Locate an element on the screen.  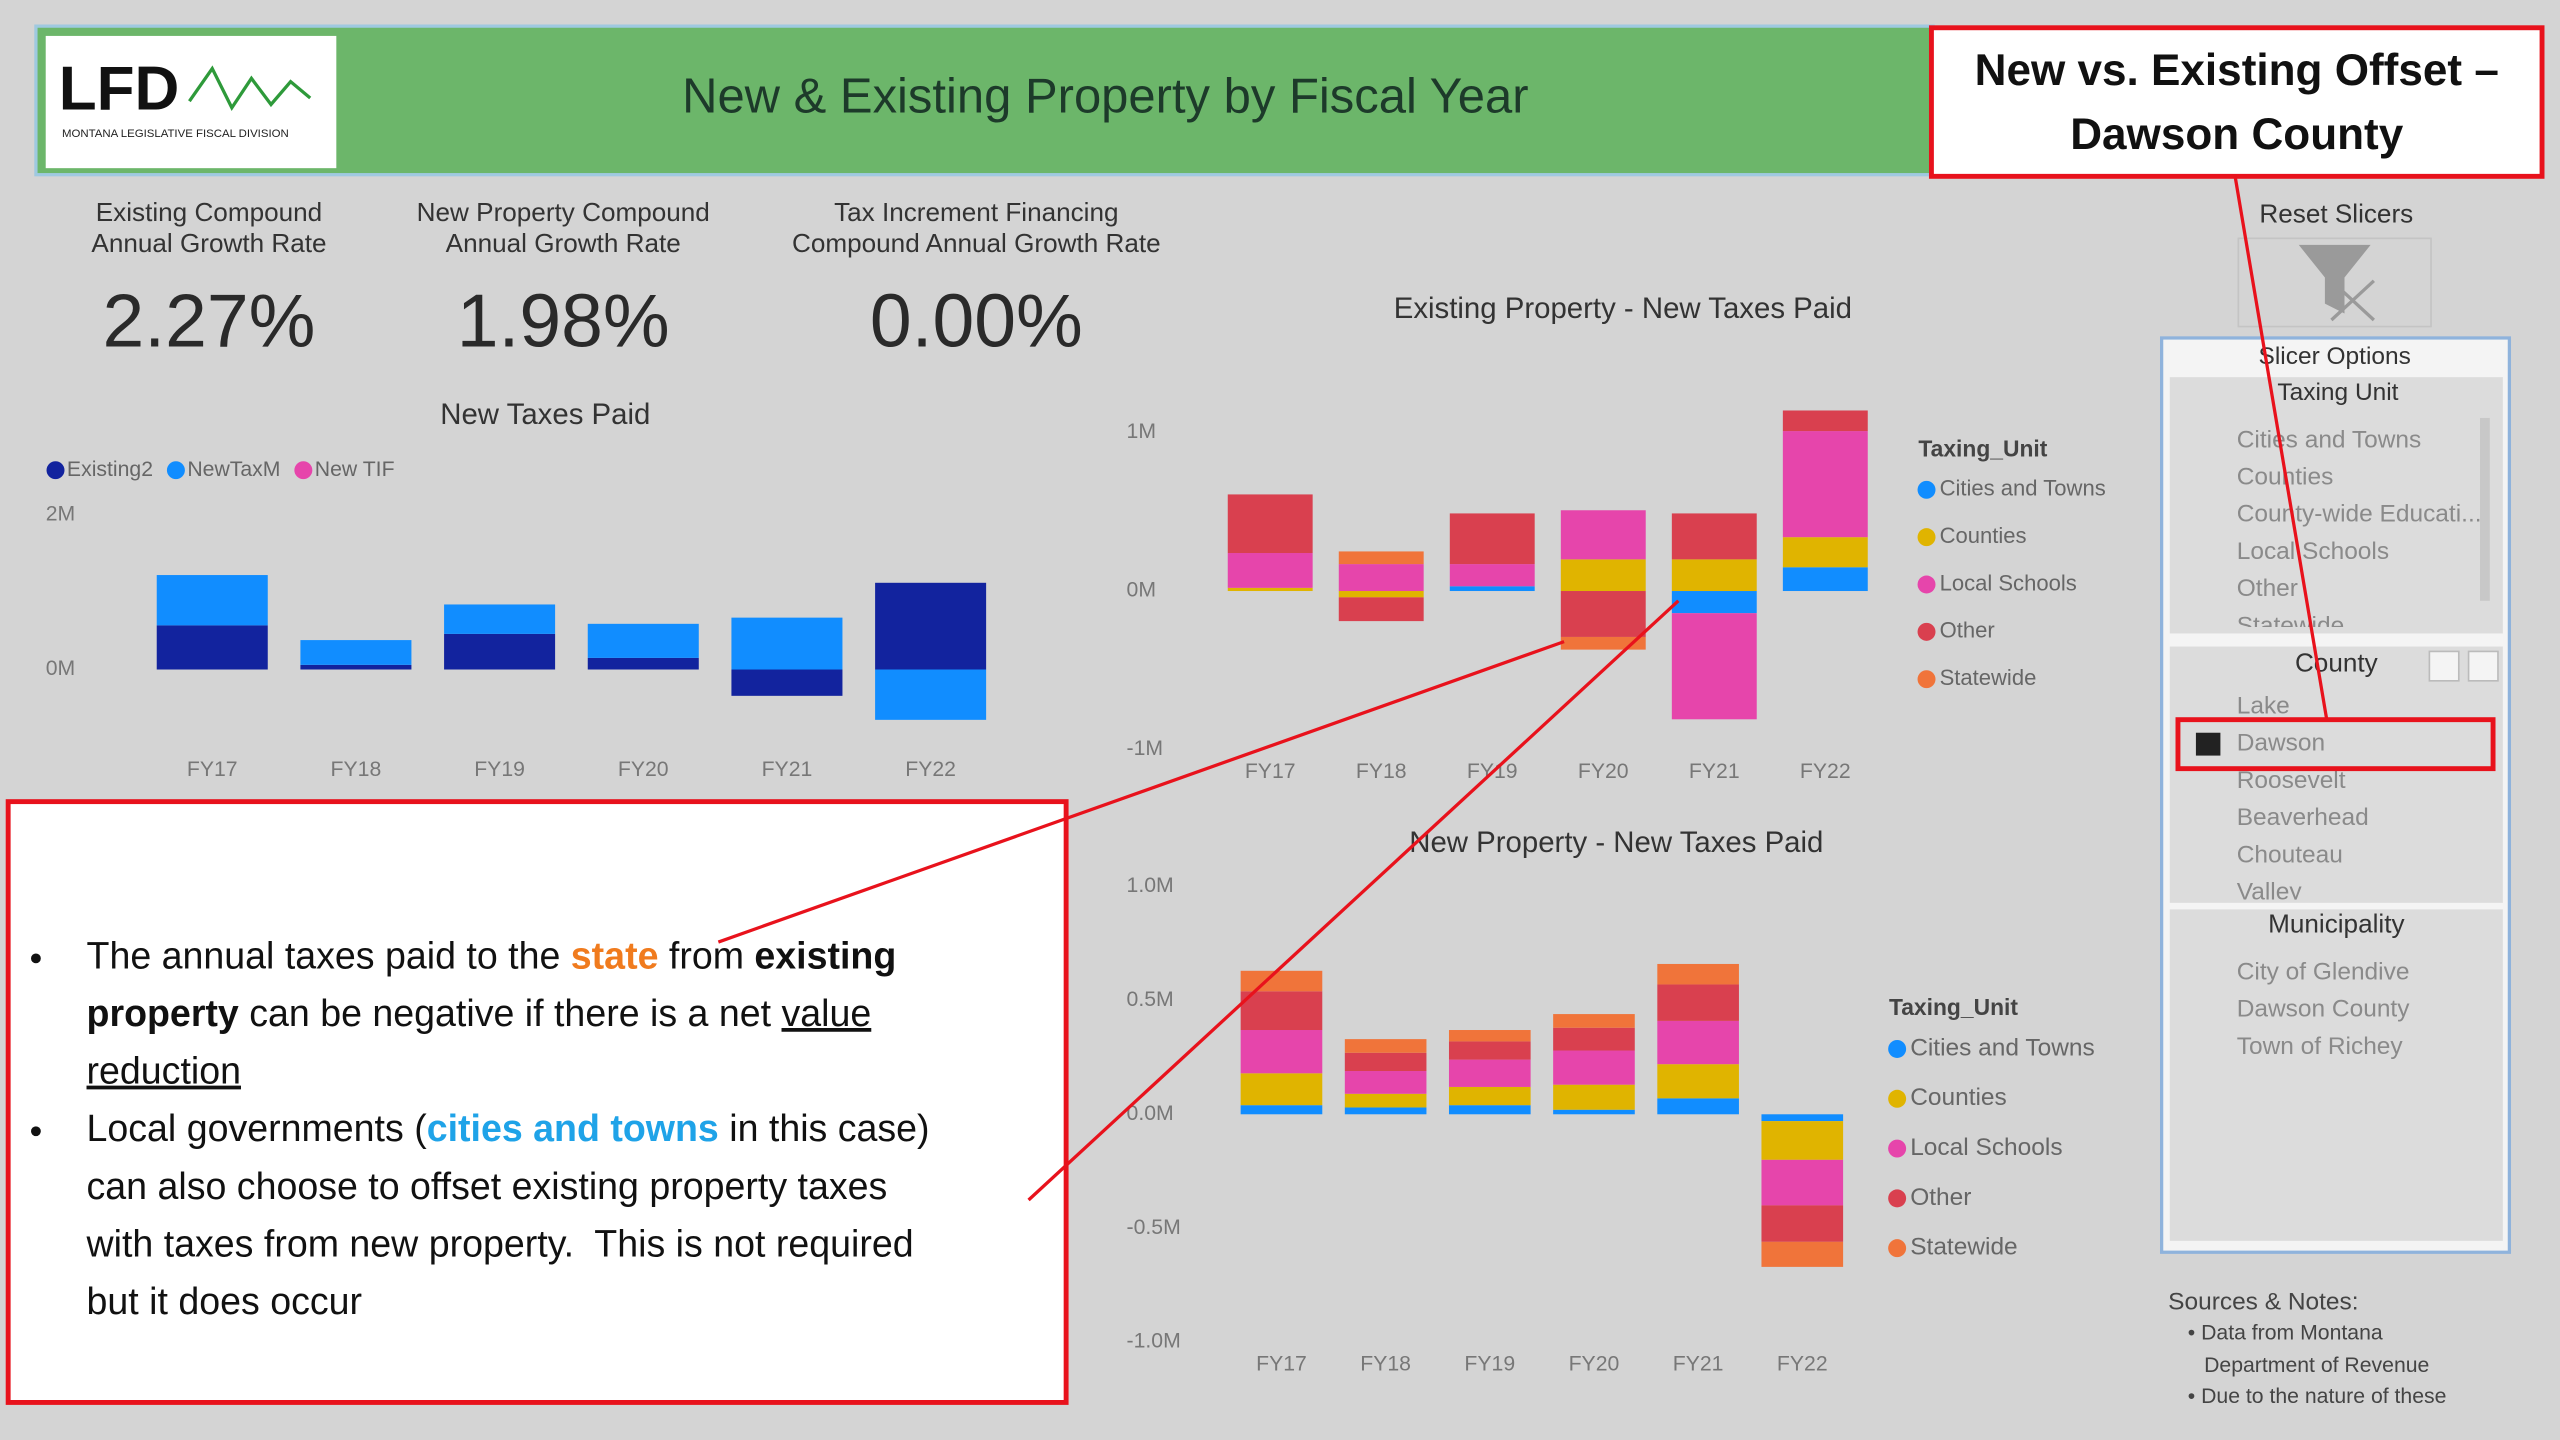
sources-title: Sources & Notes: is located at coordinates (2263, 1301).